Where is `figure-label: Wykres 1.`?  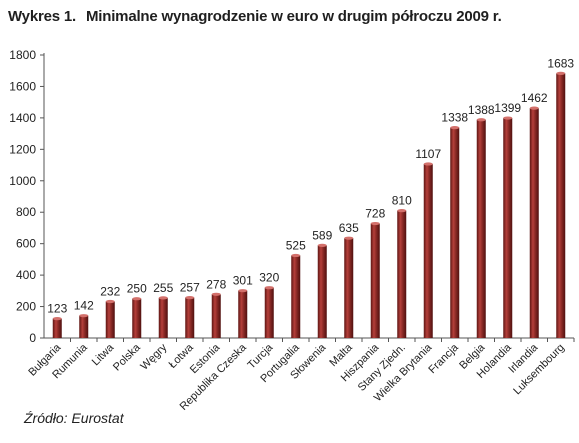 figure-label: Wykres 1. is located at coordinates (42, 16).